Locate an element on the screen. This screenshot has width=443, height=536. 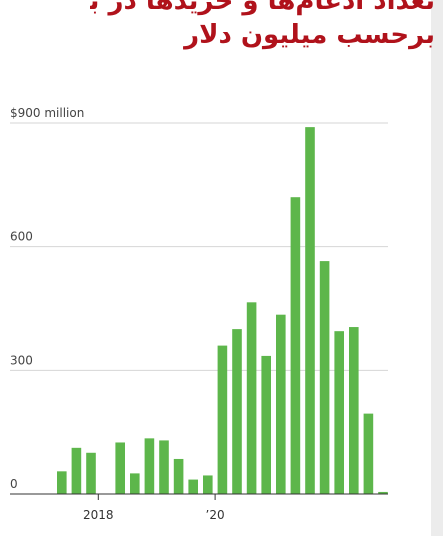
page-margin-strip is located at coordinates (437, 268).